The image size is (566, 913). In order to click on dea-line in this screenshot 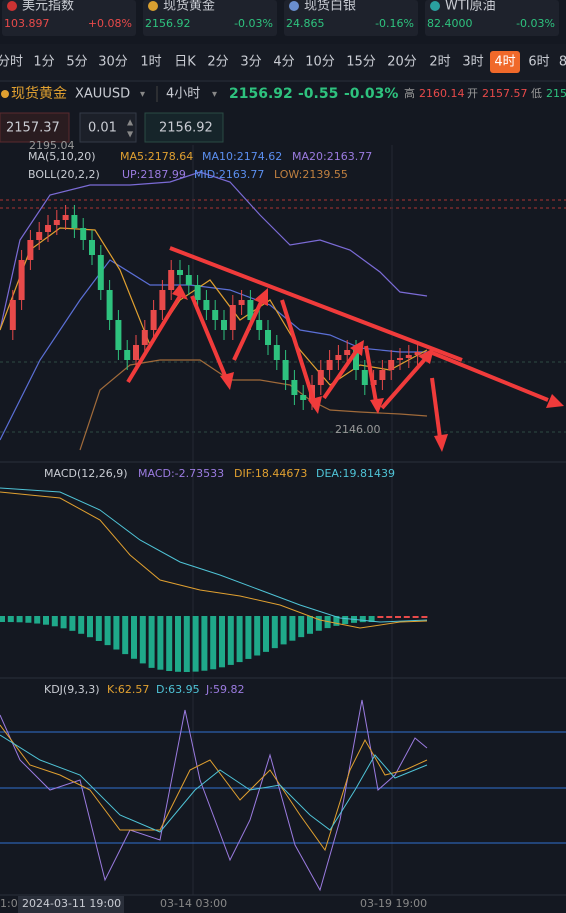, I will do `click(214, 555)`.